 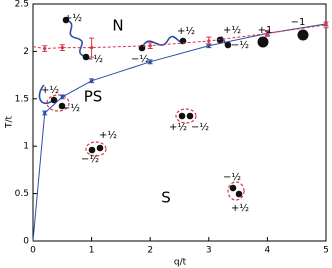 I want to click on y-tick-label: 0, so click(x=26, y=242).